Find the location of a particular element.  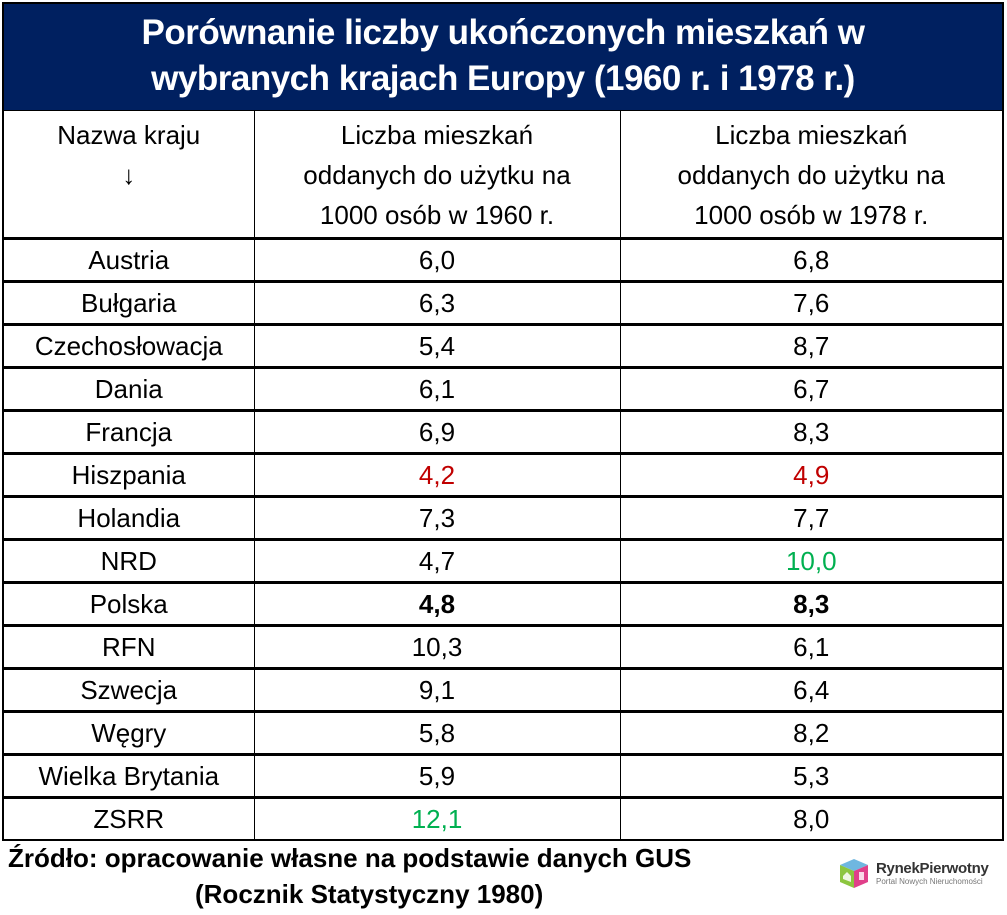

table-row: Austria 6,0 6,8 is located at coordinates (503, 260).